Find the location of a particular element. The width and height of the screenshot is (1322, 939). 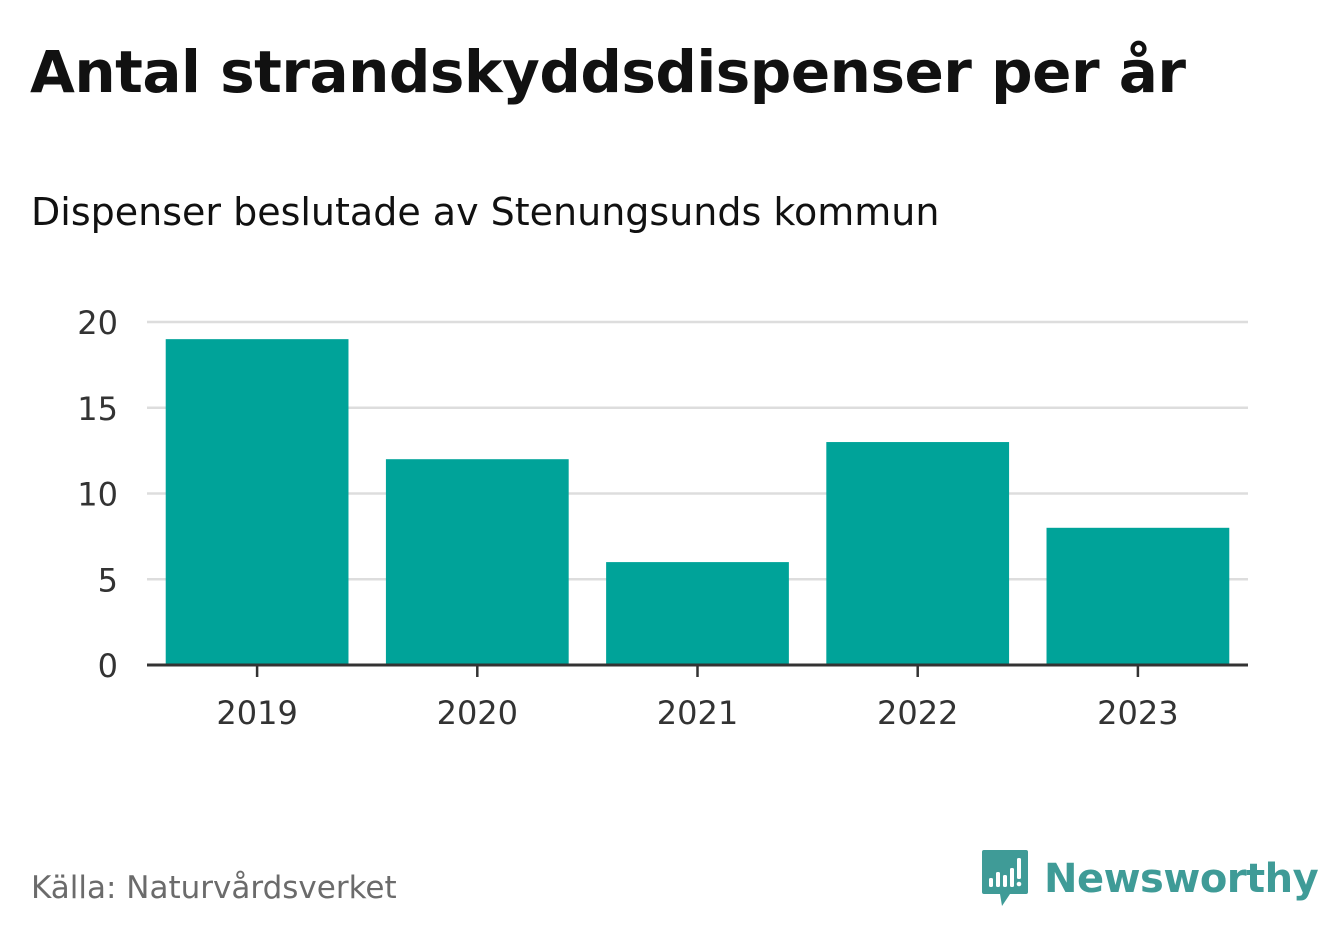

y-tick-labels: 0 5 10 15 20 is located at coordinates (97, 494).